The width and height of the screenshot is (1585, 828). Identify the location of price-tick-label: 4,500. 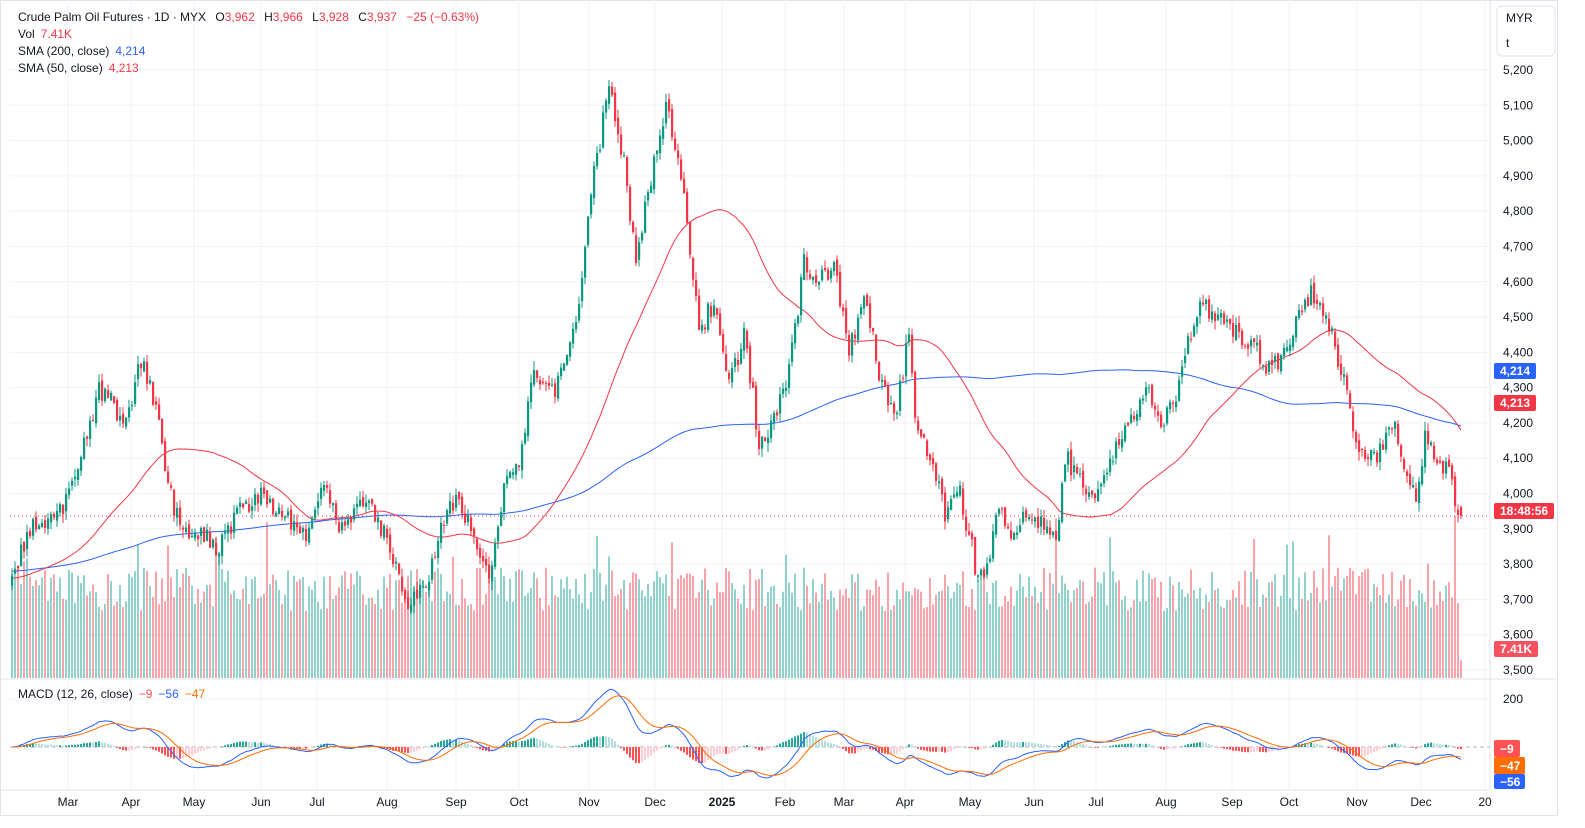
(1518, 317).